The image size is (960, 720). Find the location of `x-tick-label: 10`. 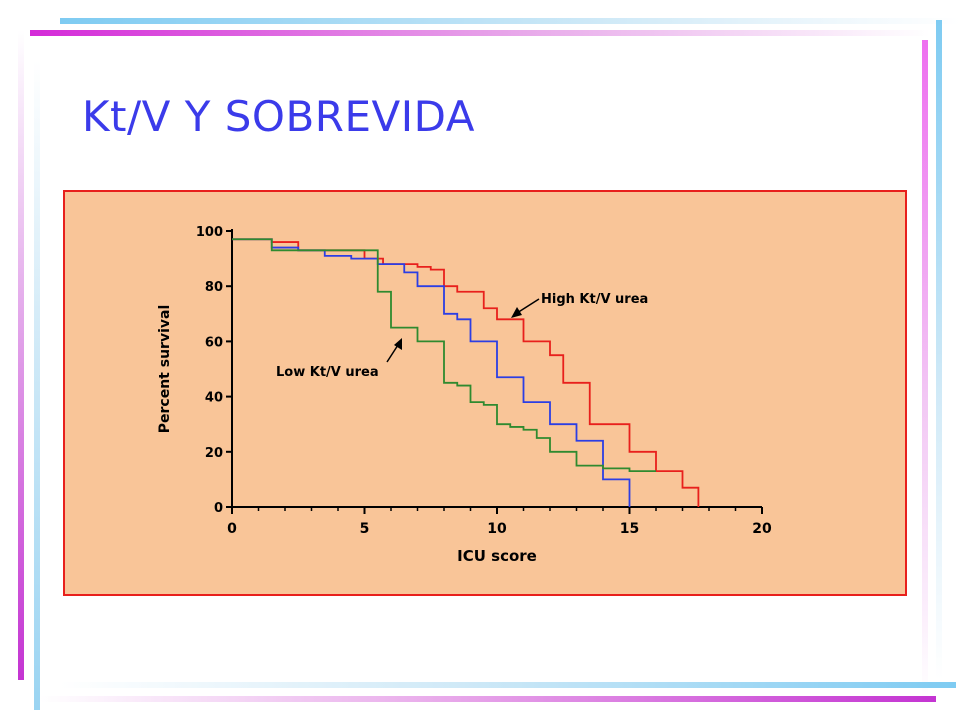

x-tick-label: 10 is located at coordinates (497, 529).